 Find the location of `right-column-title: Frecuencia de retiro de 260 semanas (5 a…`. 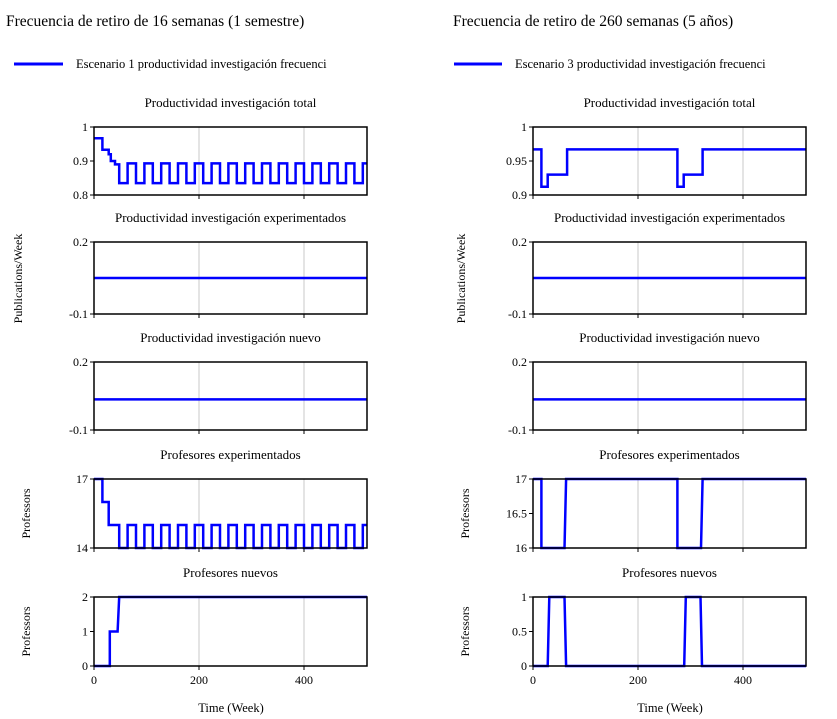

right-column-title: Frecuencia de retiro de 260 semanas (5 a… is located at coordinates (593, 21).